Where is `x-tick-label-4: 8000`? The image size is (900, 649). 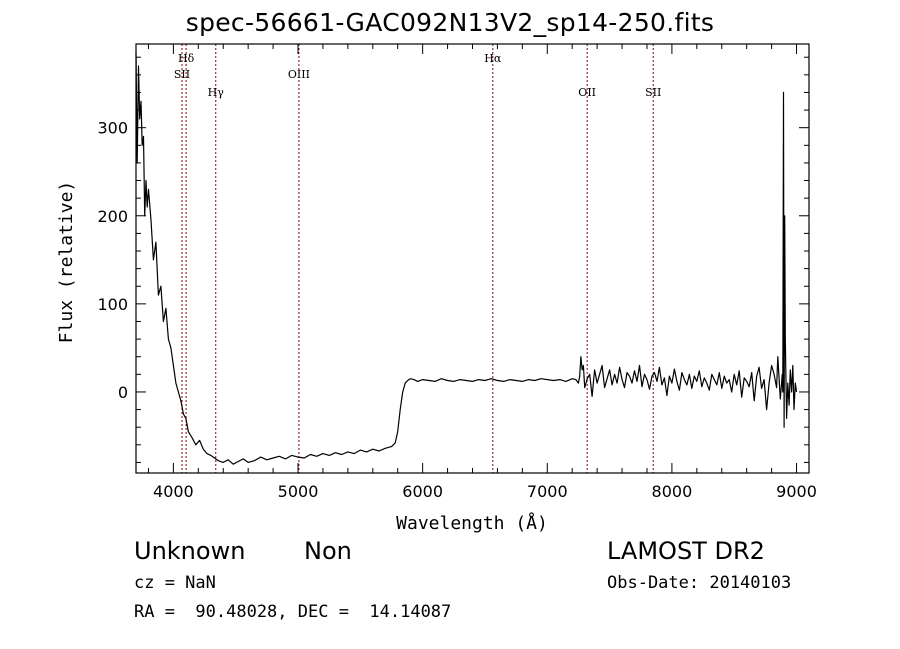 x-tick-label-4: 8000 is located at coordinates (672, 491).